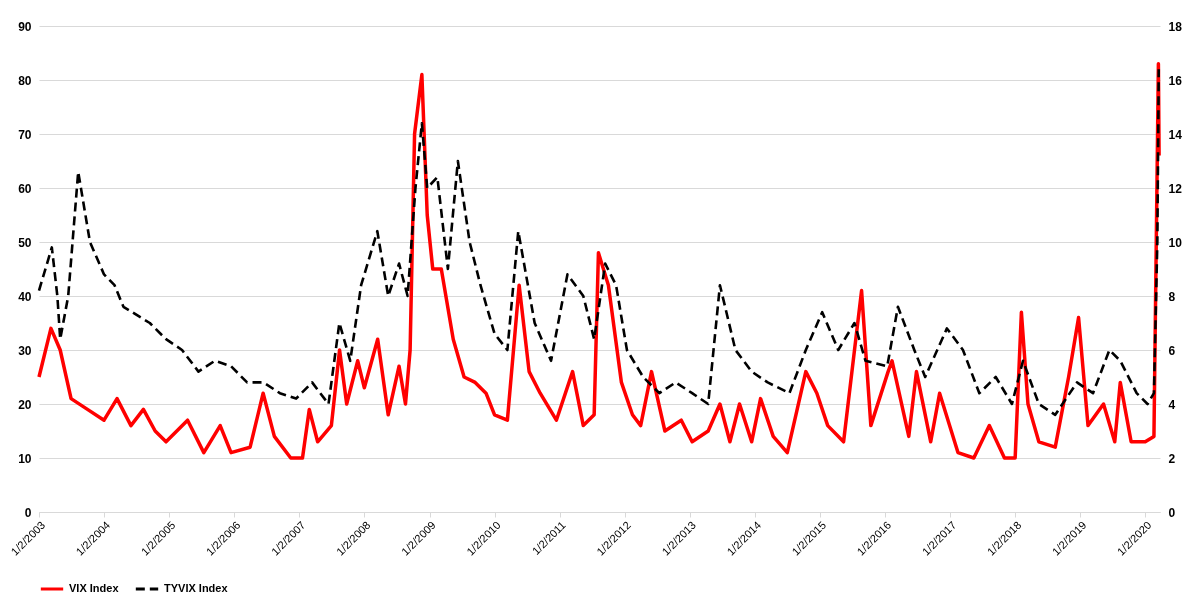 This screenshot has width=1199, height=610. Describe the element at coordinates (25, 458) in the screenshot. I see `y-tick-label: 10` at that location.